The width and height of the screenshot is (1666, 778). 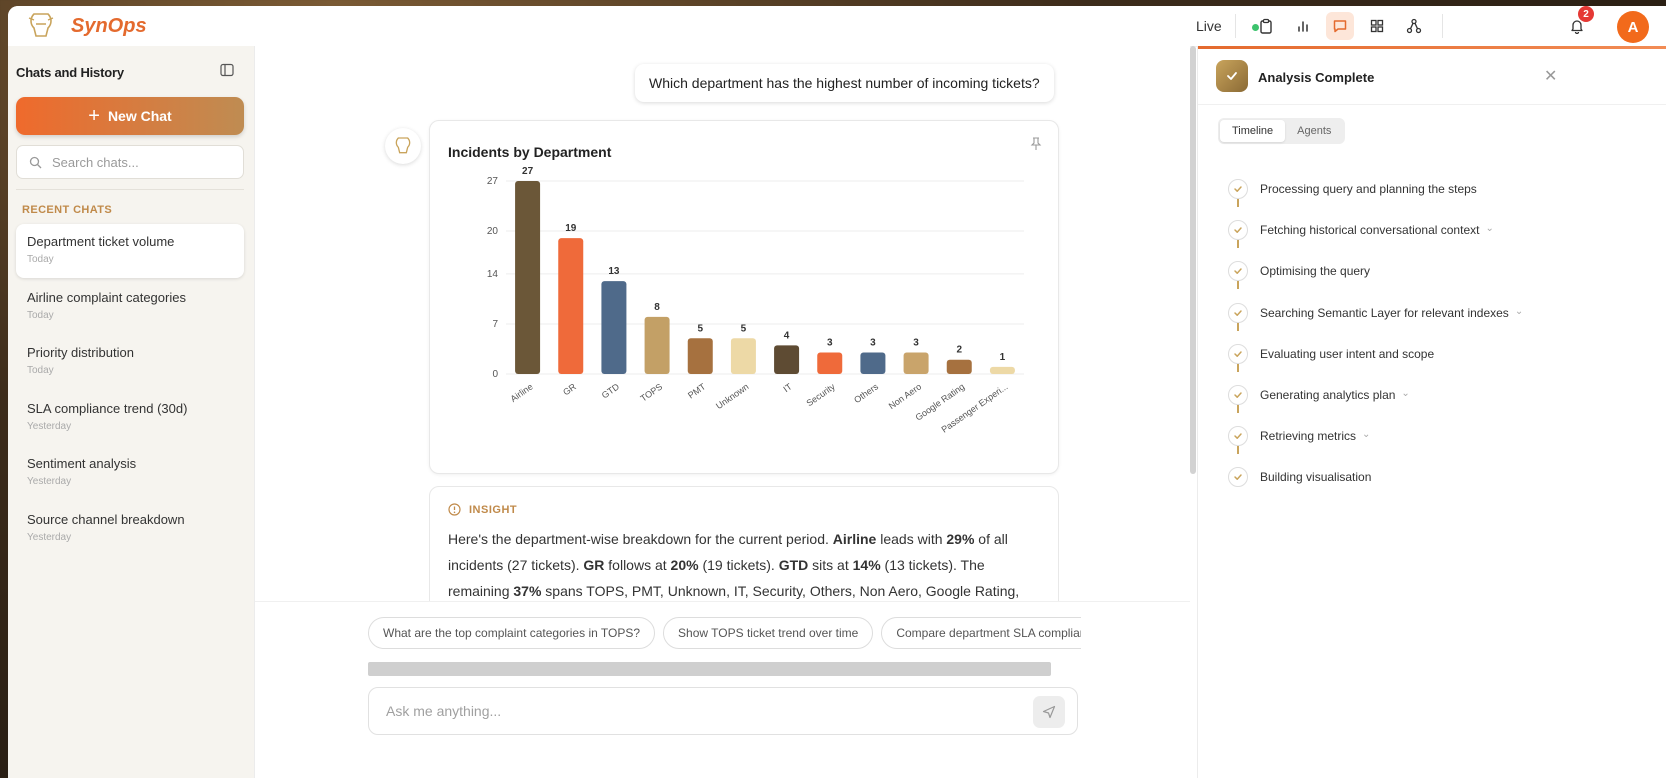 What do you see at coordinates (130, 251) in the screenshot?
I see `chat-item: Department ticket volume Today` at bounding box center [130, 251].